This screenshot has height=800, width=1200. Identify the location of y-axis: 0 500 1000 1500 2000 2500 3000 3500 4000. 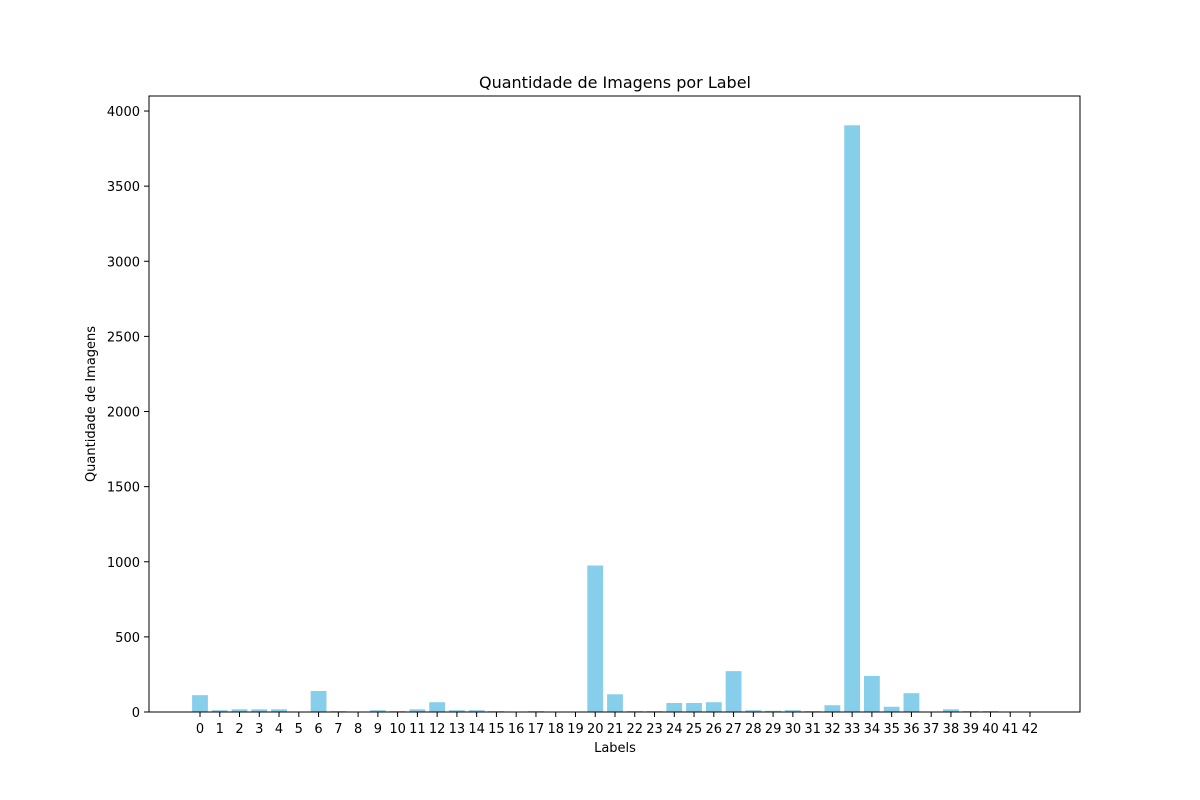
(128, 413).